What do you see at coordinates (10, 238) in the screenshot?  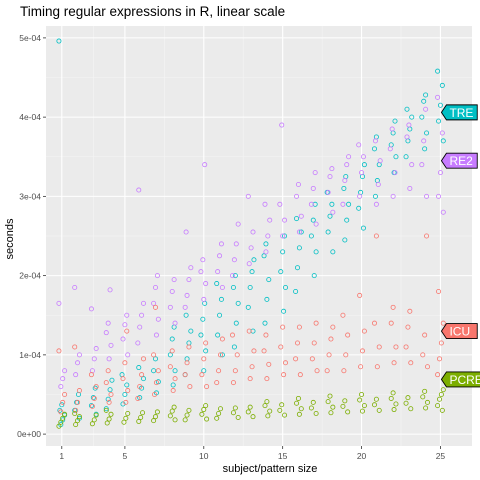 I see `y-axis-label: seconds` at bounding box center [10, 238].